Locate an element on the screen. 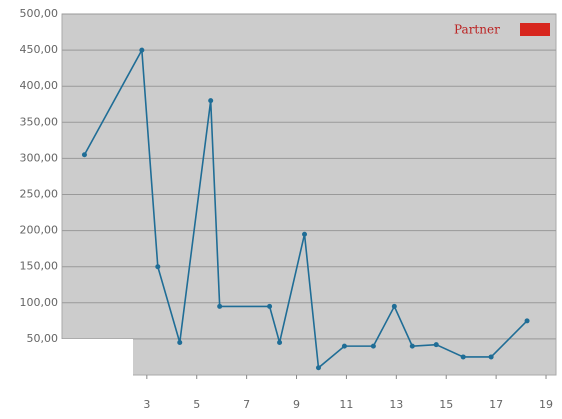 This screenshot has width=562, height=419. y-tick-label: 350,00 is located at coordinates (39, 121).